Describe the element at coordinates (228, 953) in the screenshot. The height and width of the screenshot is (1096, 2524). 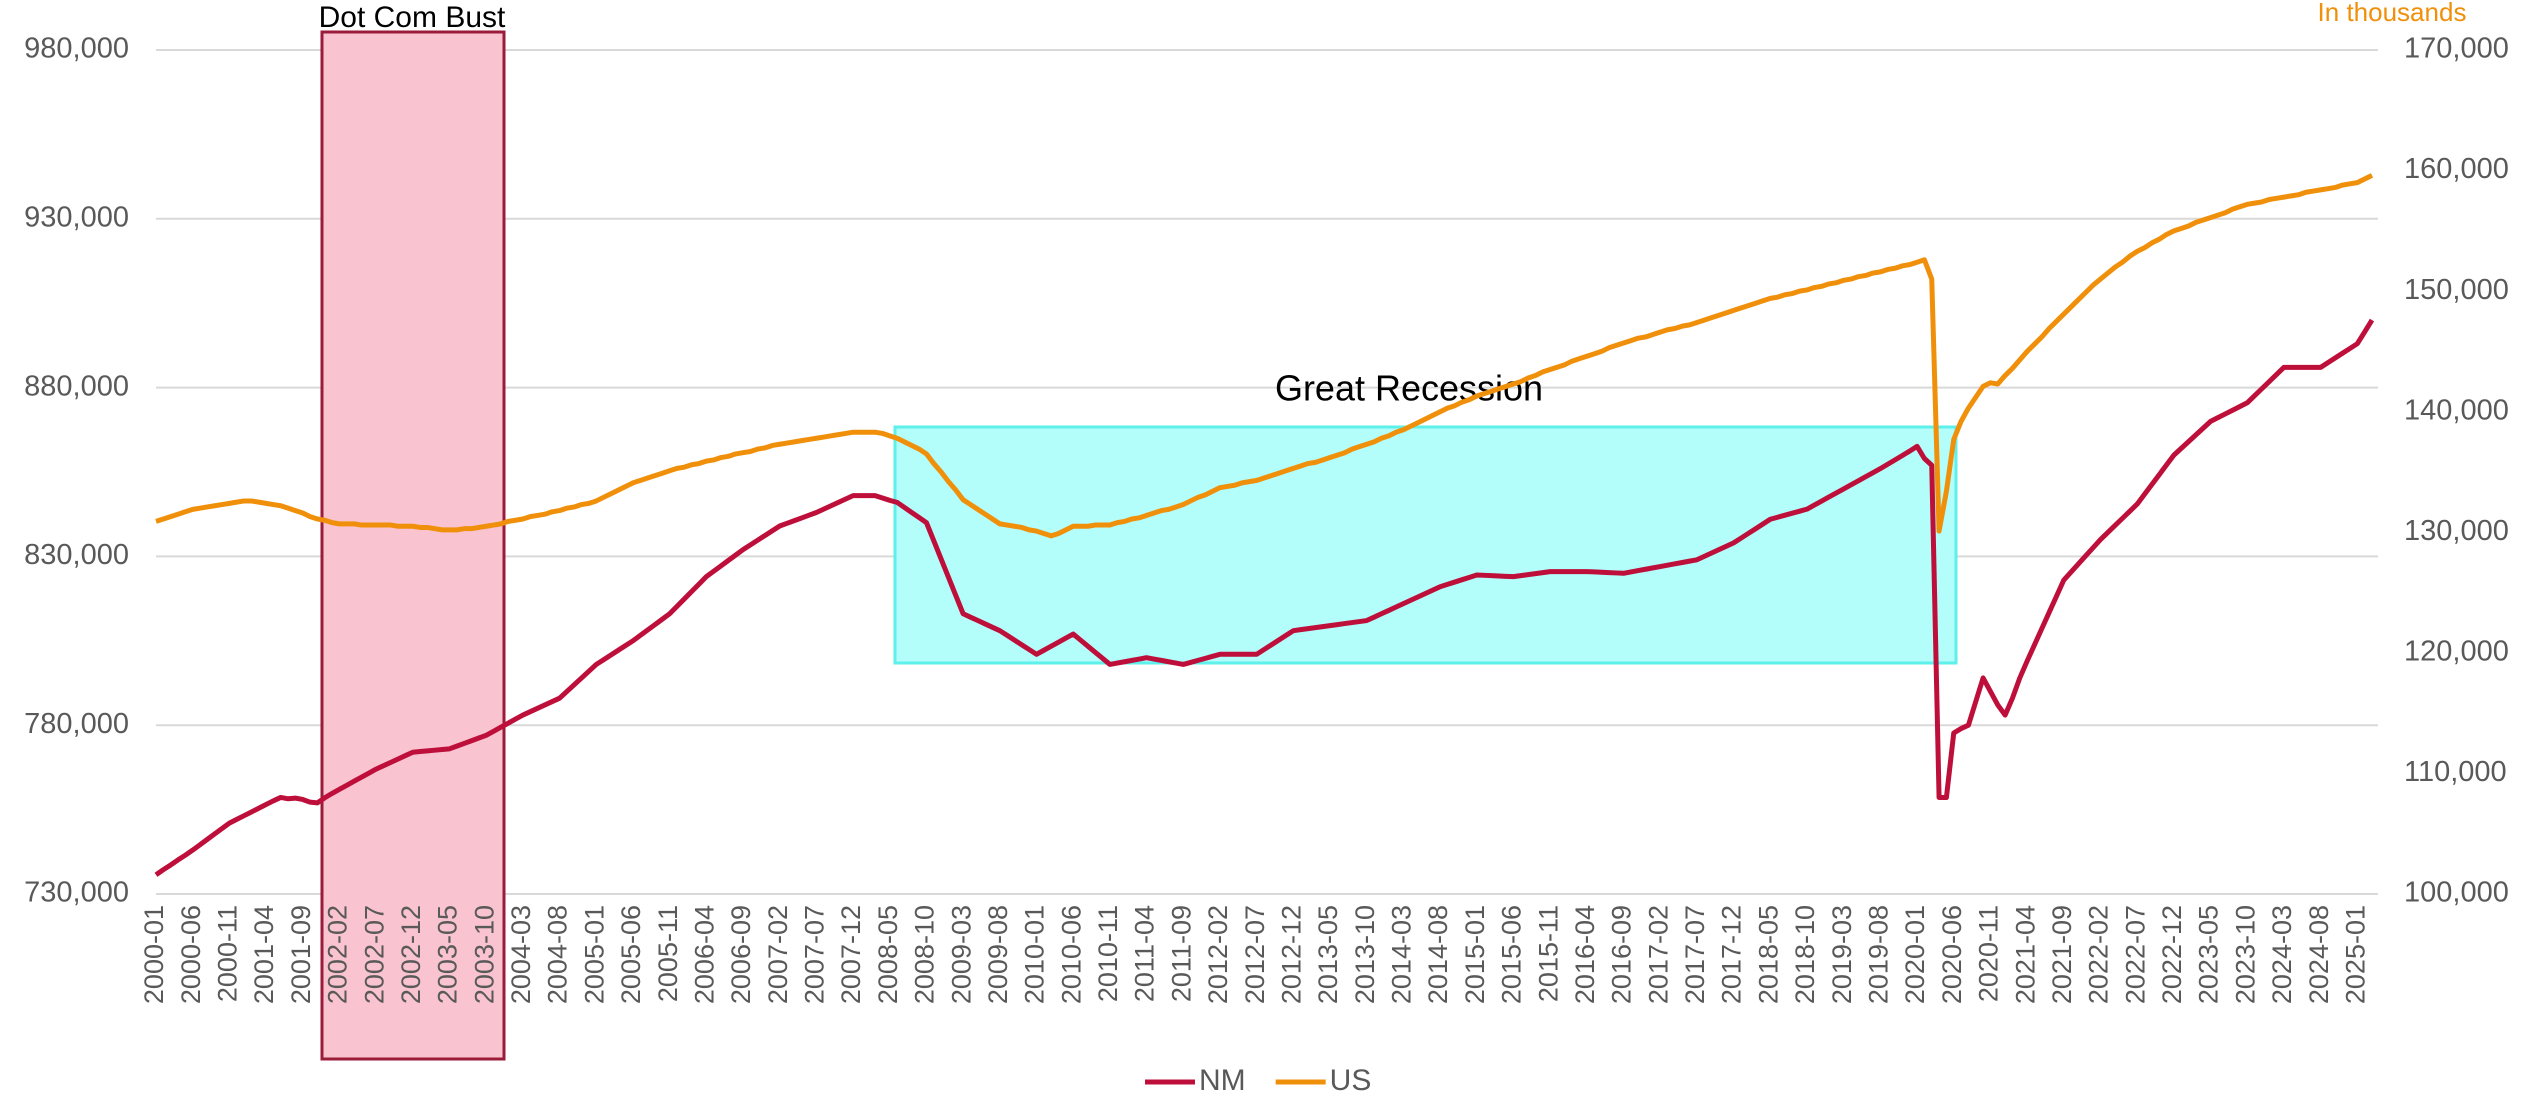
I see `x-tick-label: 2000-11` at that location.